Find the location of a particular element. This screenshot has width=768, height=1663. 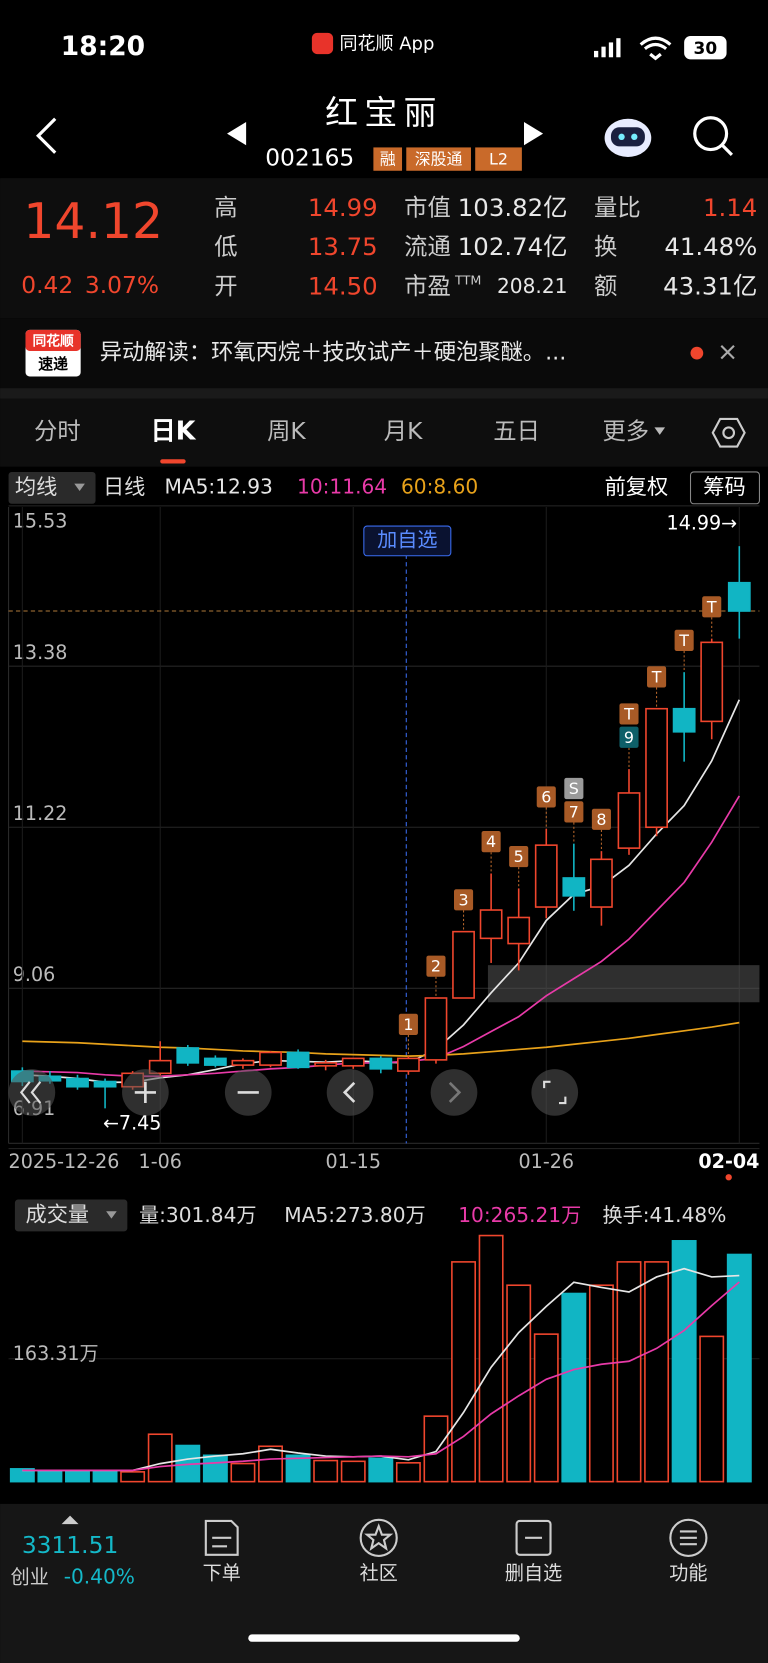

nav-item: 功能 is located at coordinates (688, 1572).